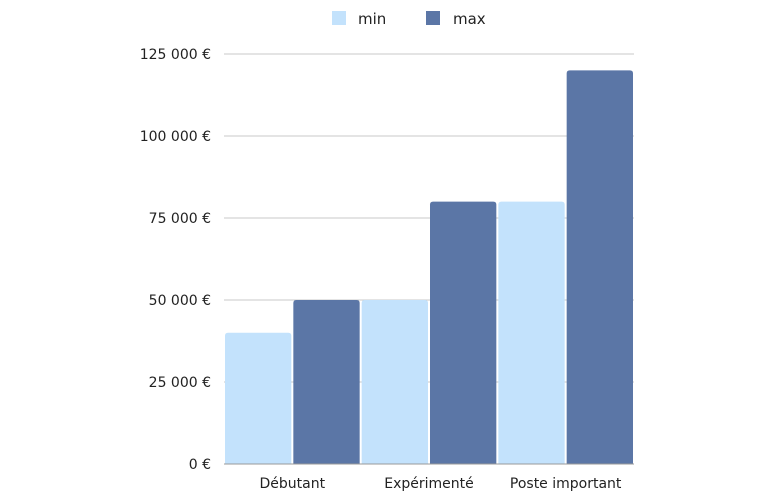  Describe the element at coordinates (469, 19) in the screenshot. I see `legend-label-max: max` at that location.